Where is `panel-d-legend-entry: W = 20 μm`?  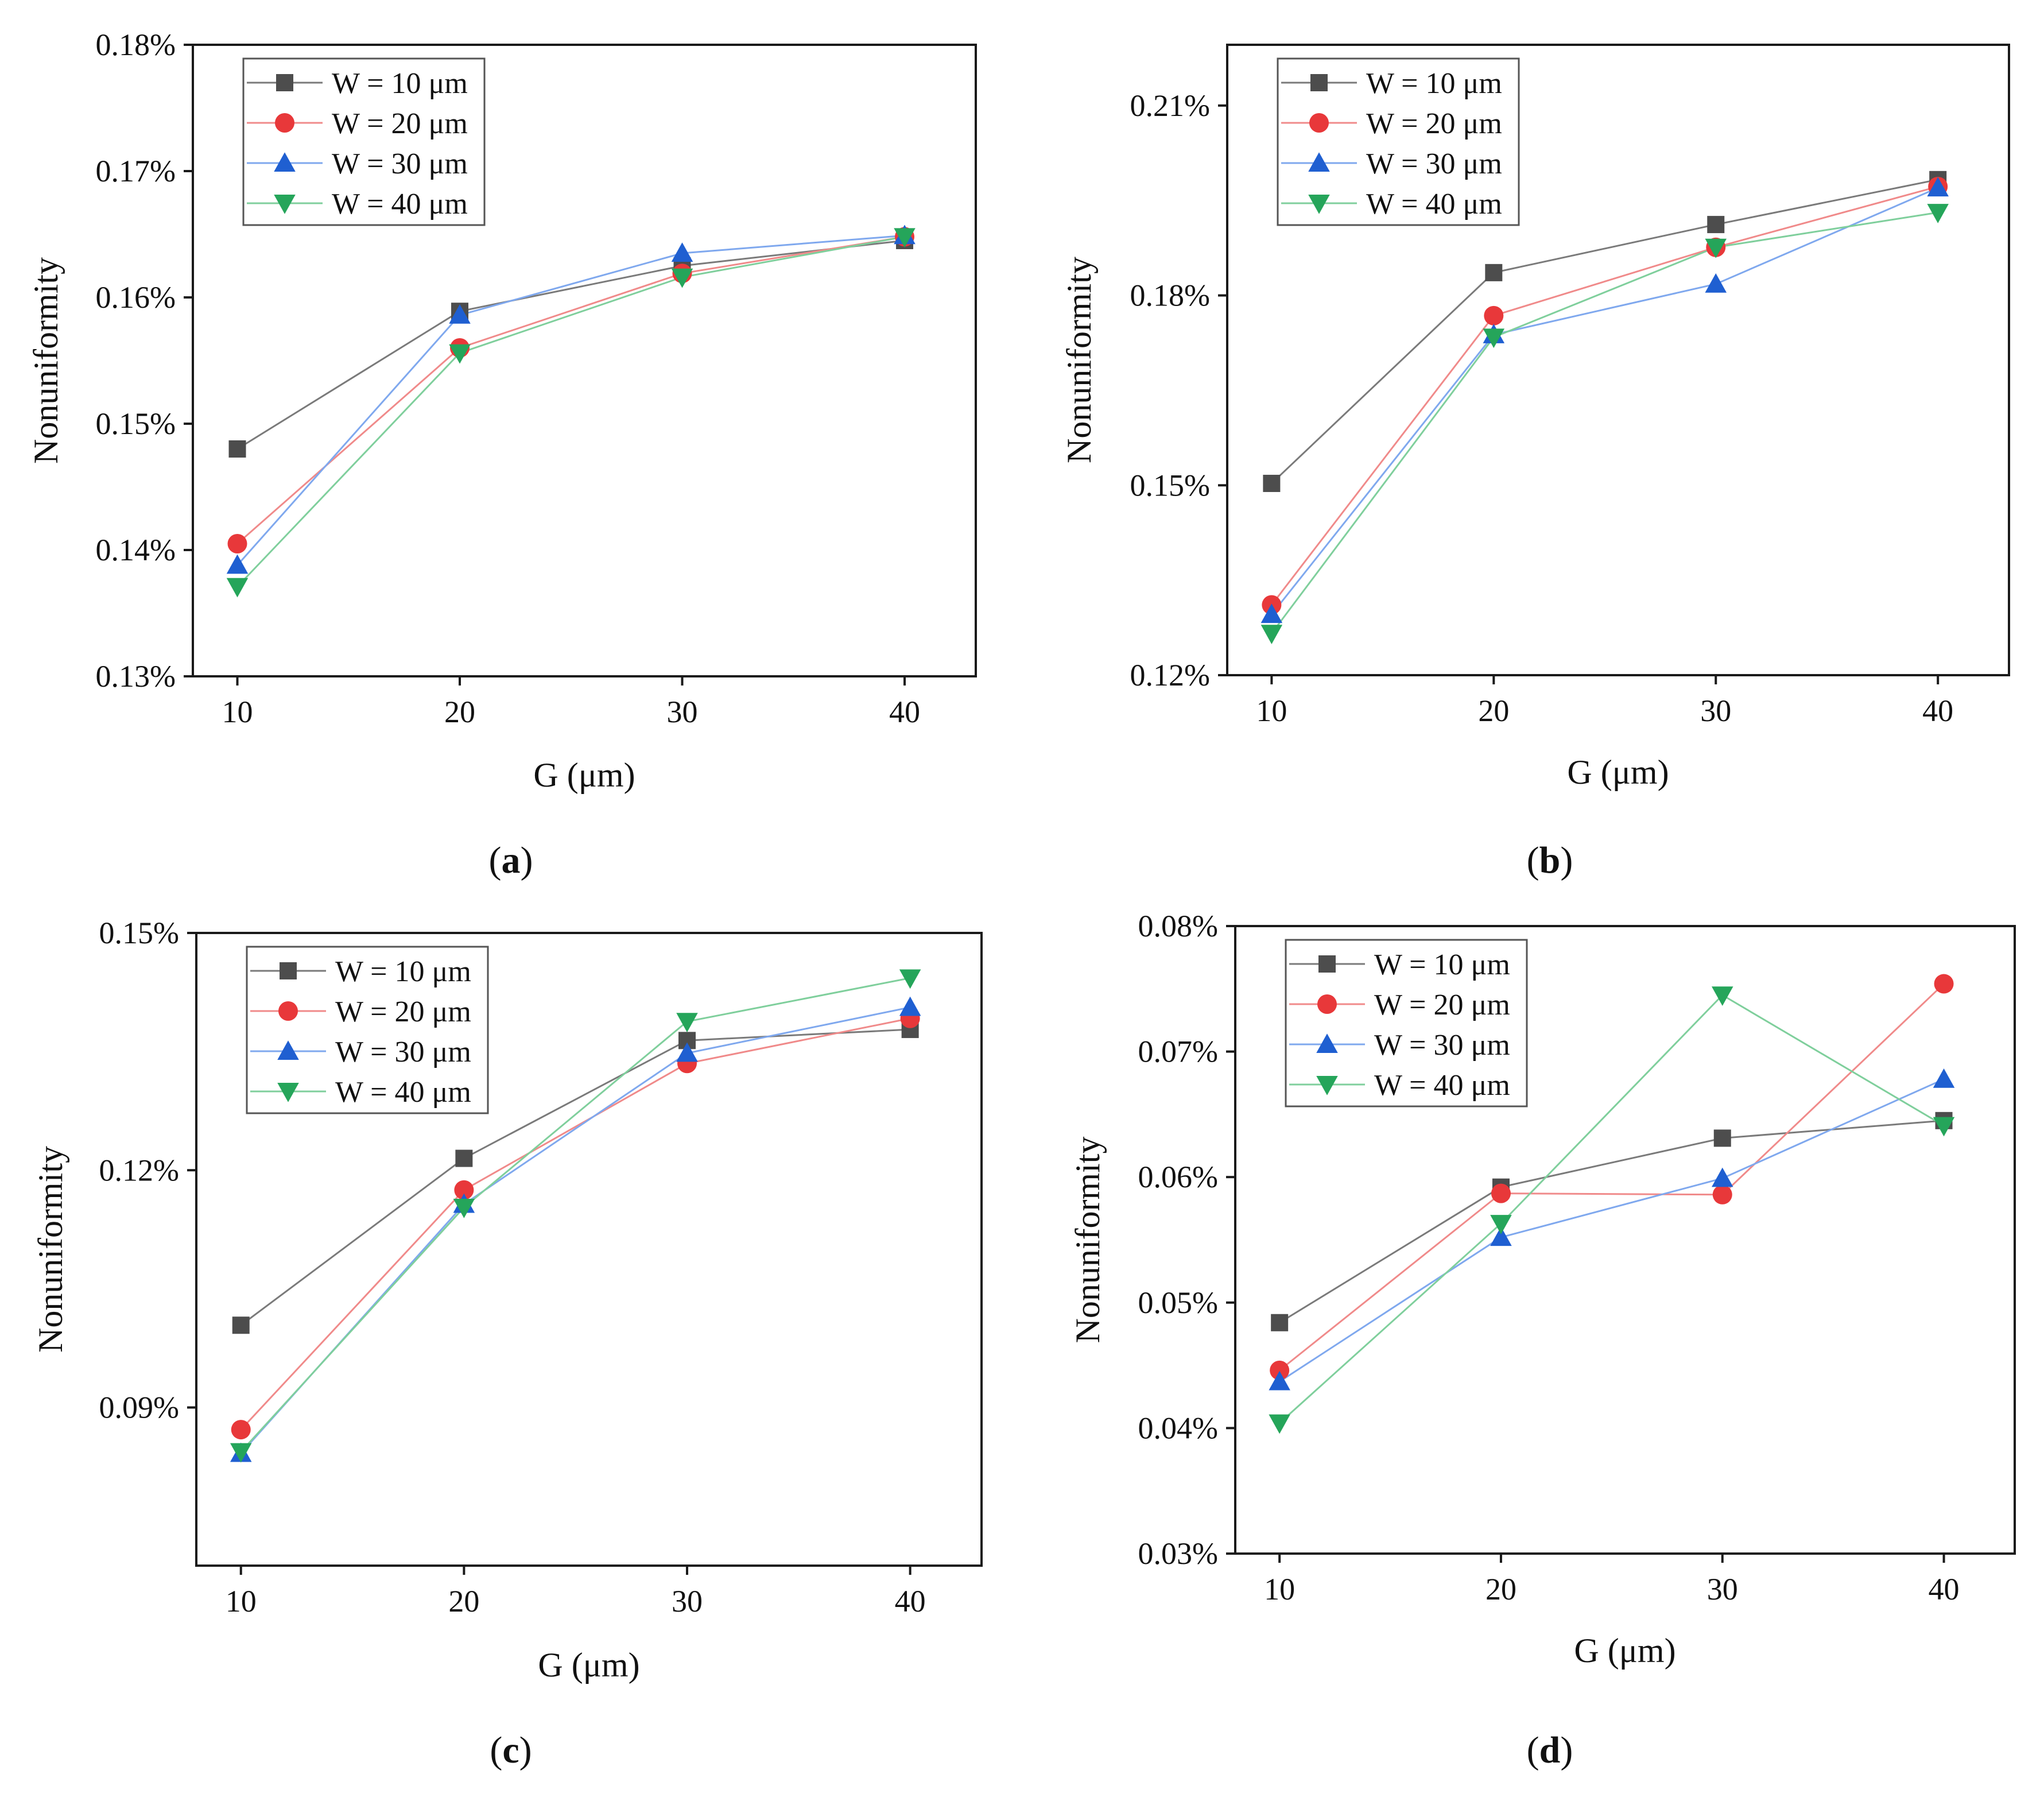 panel-d-legend-entry: W = 20 μm is located at coordinates (1442, 1005).